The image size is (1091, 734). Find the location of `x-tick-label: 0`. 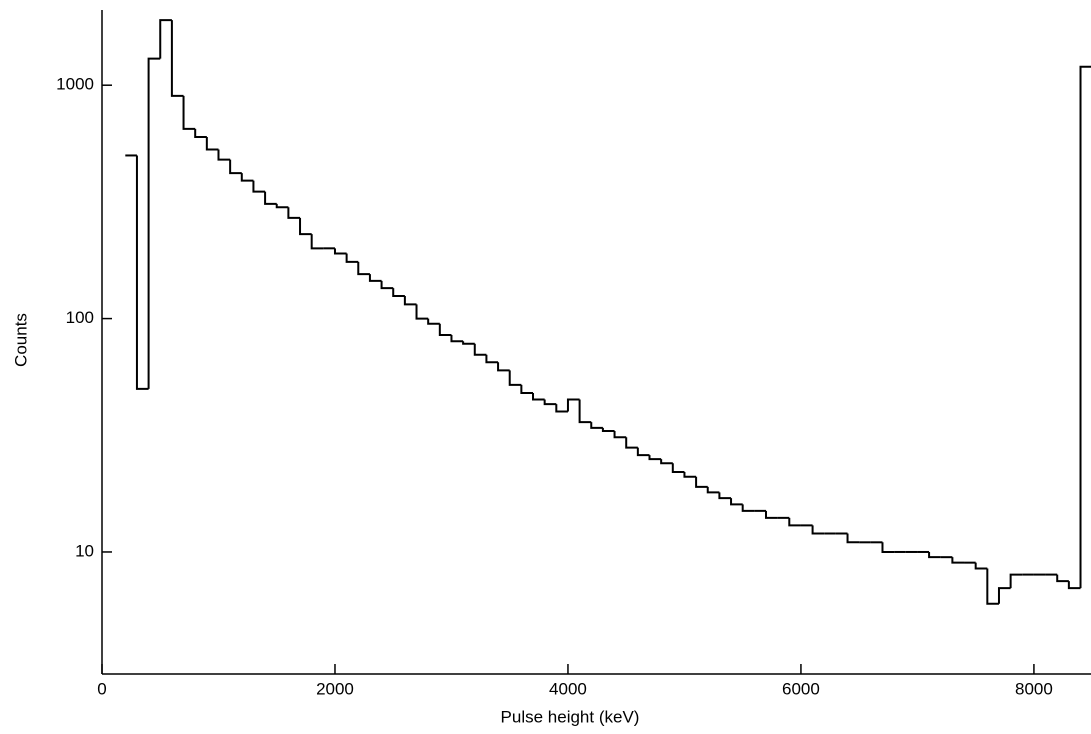

x-tick-label: 0 is located at coordinates (101, 688).